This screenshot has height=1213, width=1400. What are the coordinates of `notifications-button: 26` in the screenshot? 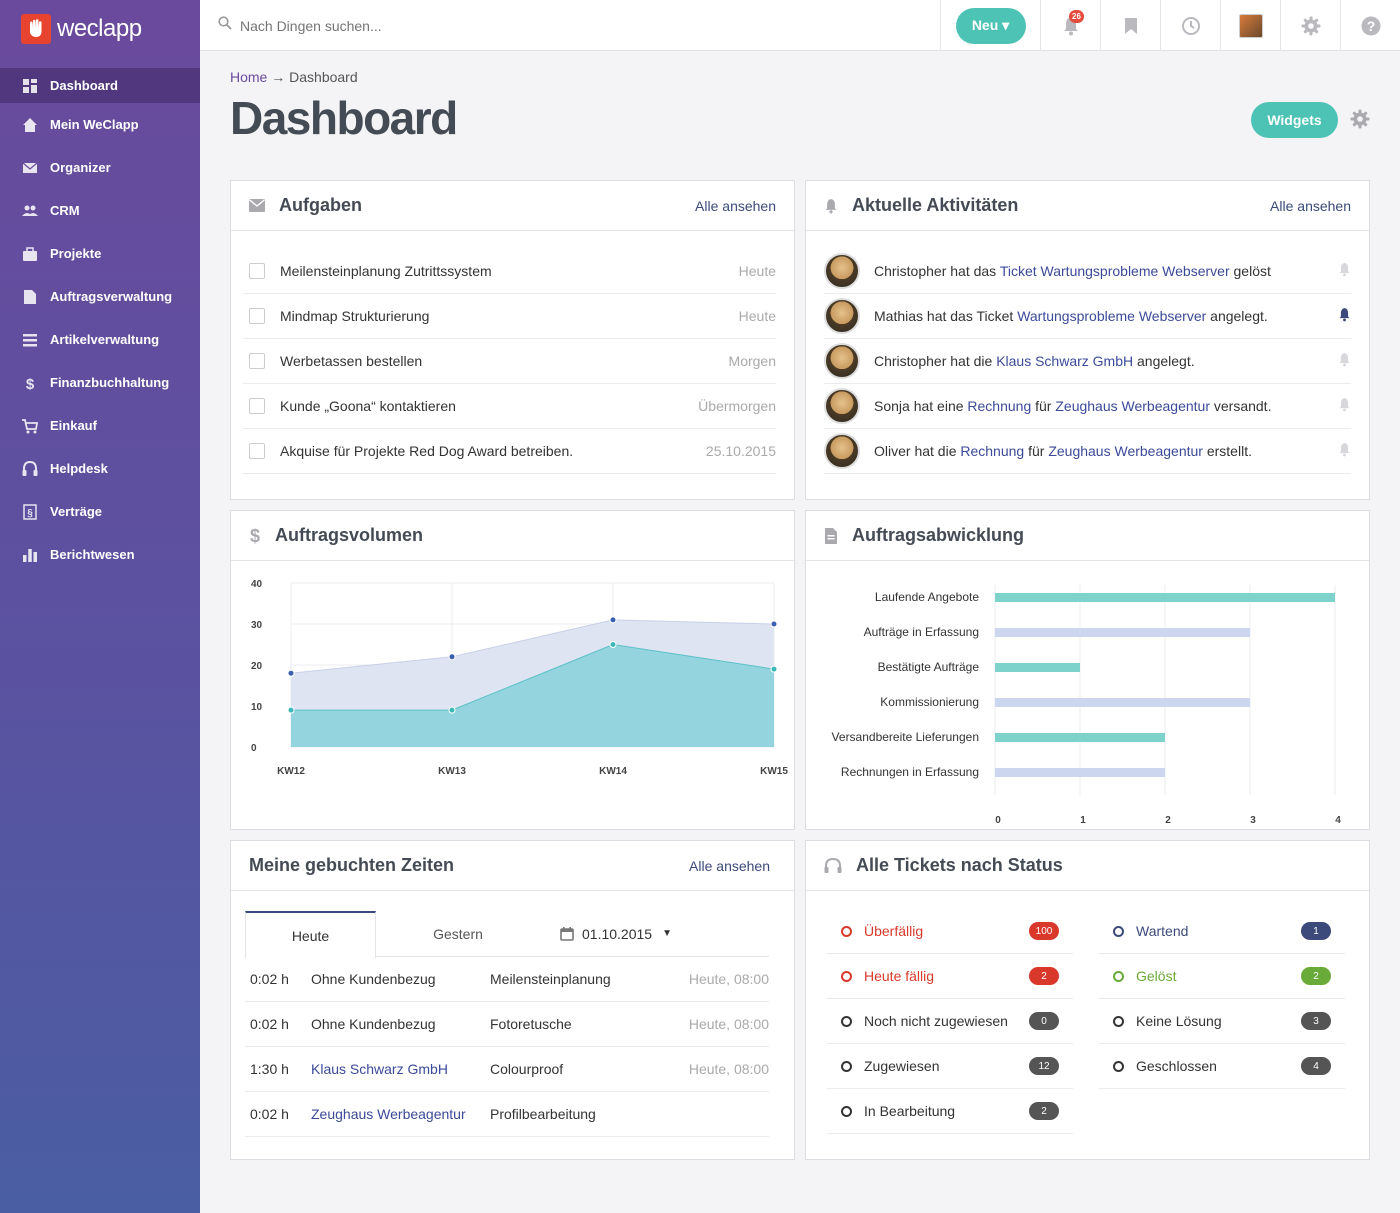 It's located at (1070, 25).